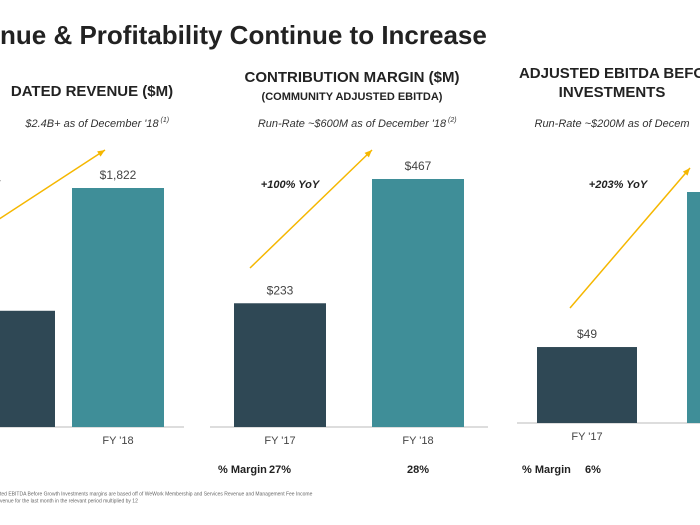 The width and height of the screenshot is (700, 525). I want to click on margin-value: 28%, so click(418, 470).